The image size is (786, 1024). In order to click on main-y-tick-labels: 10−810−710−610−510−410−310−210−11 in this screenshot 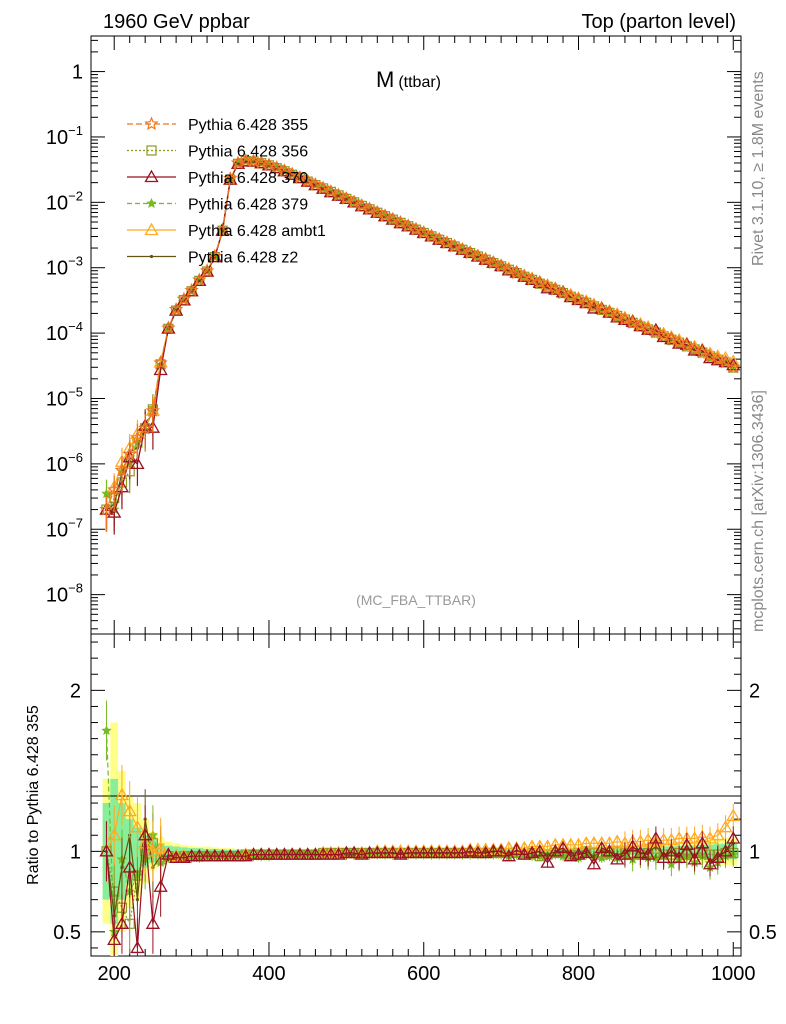, I will do `click(64, 334)`.